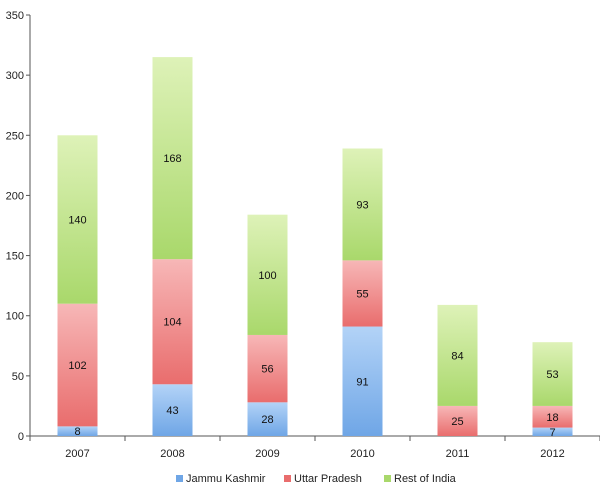  What do you see at coordinates (15, 136) in the screenshot?
I see `y-tick-label: 250` at bounding box center [15, 136].